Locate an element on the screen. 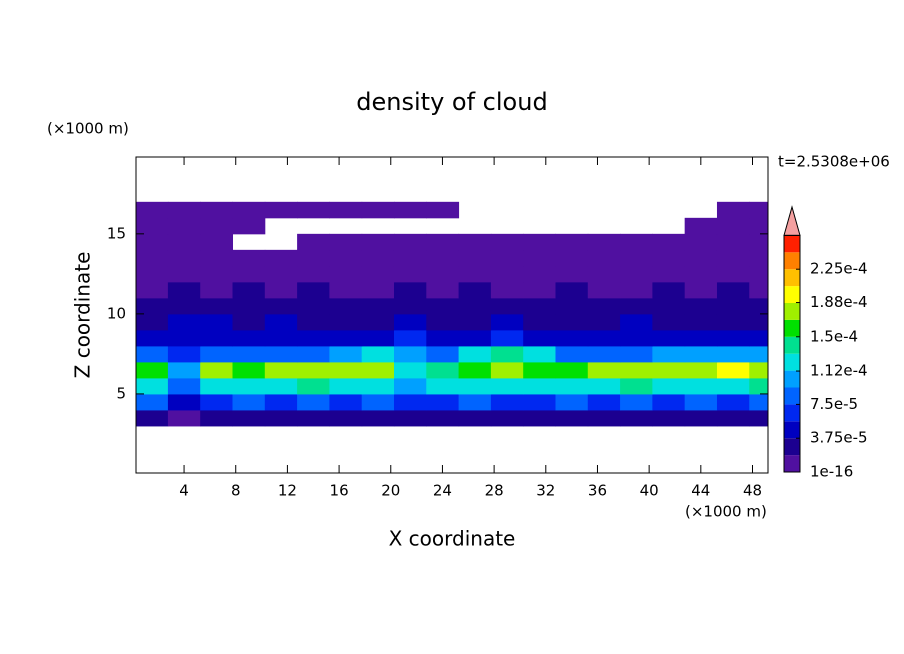  x-tick-label: 32 is located at coordinates (545, 491).